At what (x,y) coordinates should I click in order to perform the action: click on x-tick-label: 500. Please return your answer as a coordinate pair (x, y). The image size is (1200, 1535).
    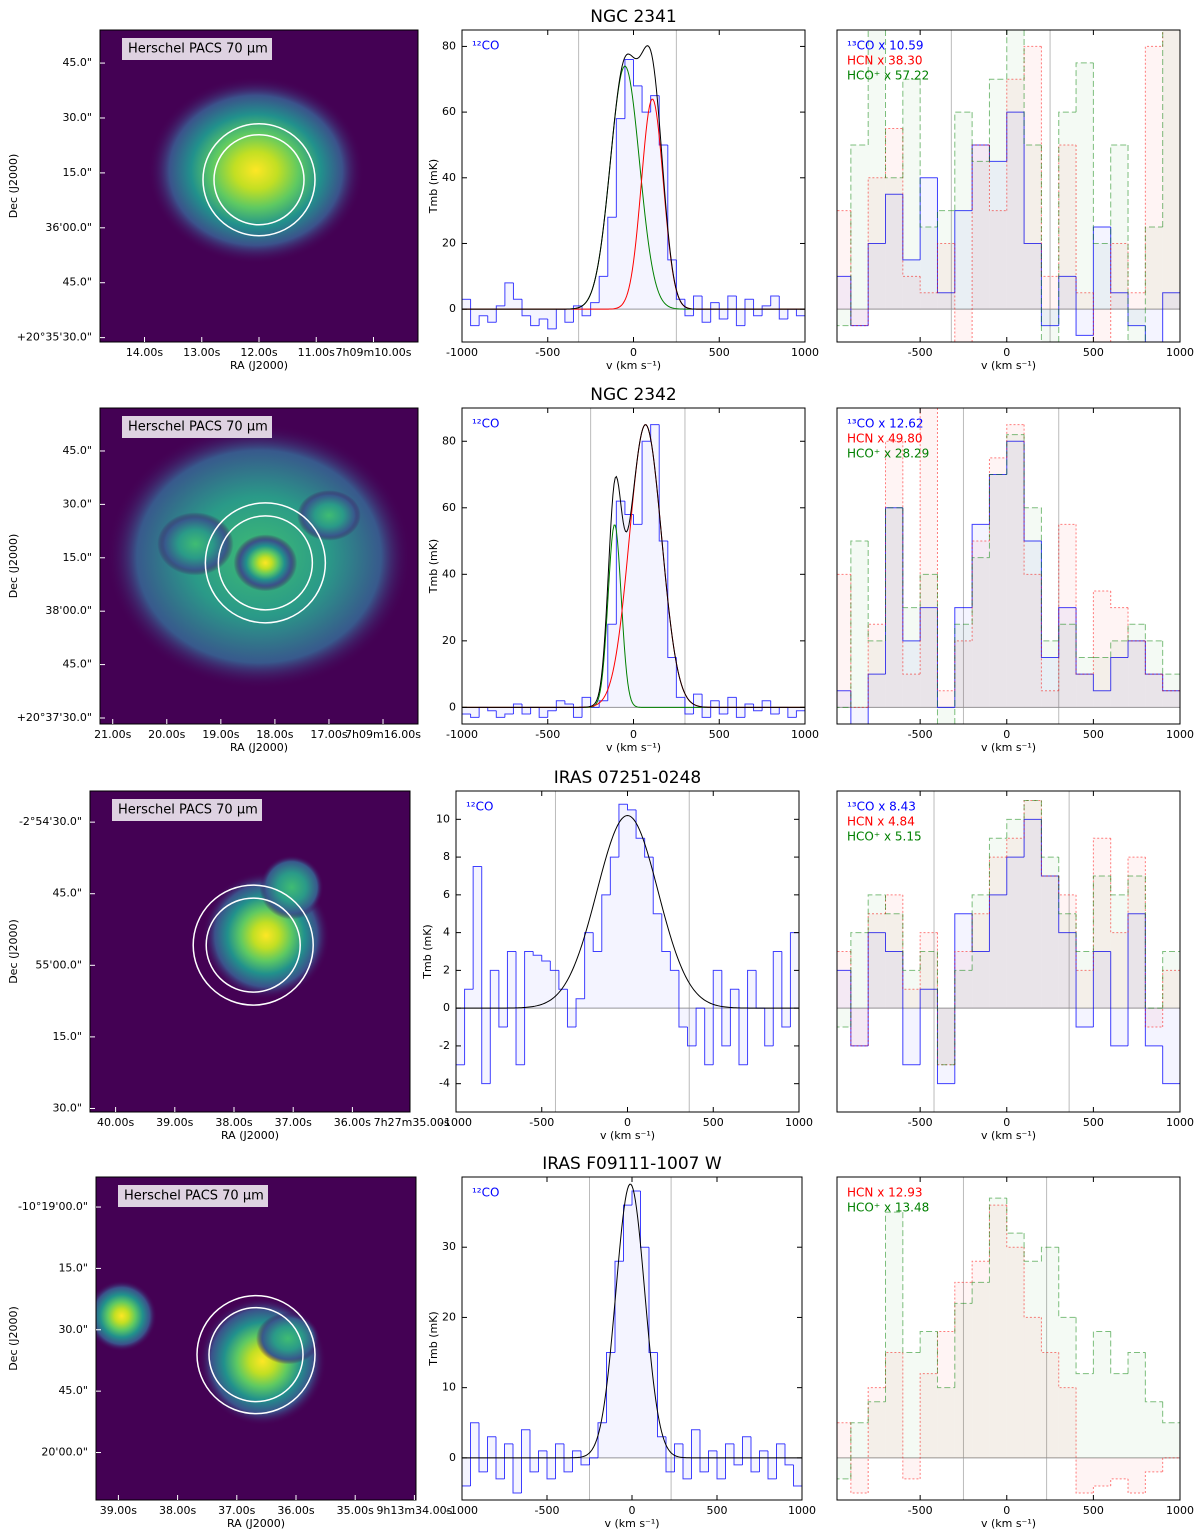
    Looking at the image, I should click on (1093, 734).